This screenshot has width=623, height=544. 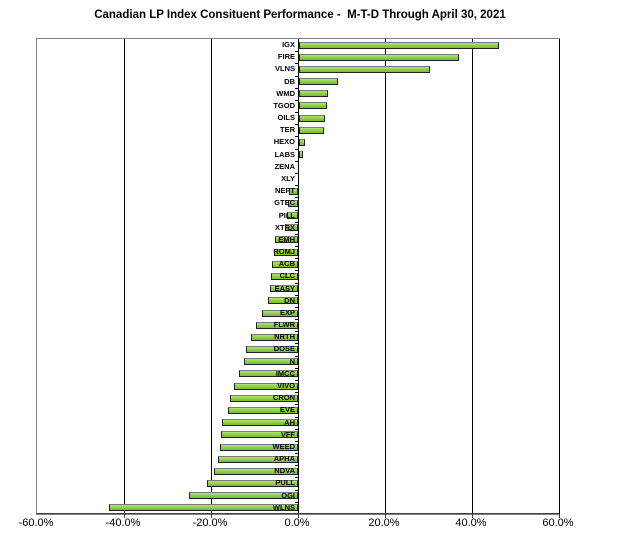 I want to click on bar-VIVO, so click(x=266, y=386).